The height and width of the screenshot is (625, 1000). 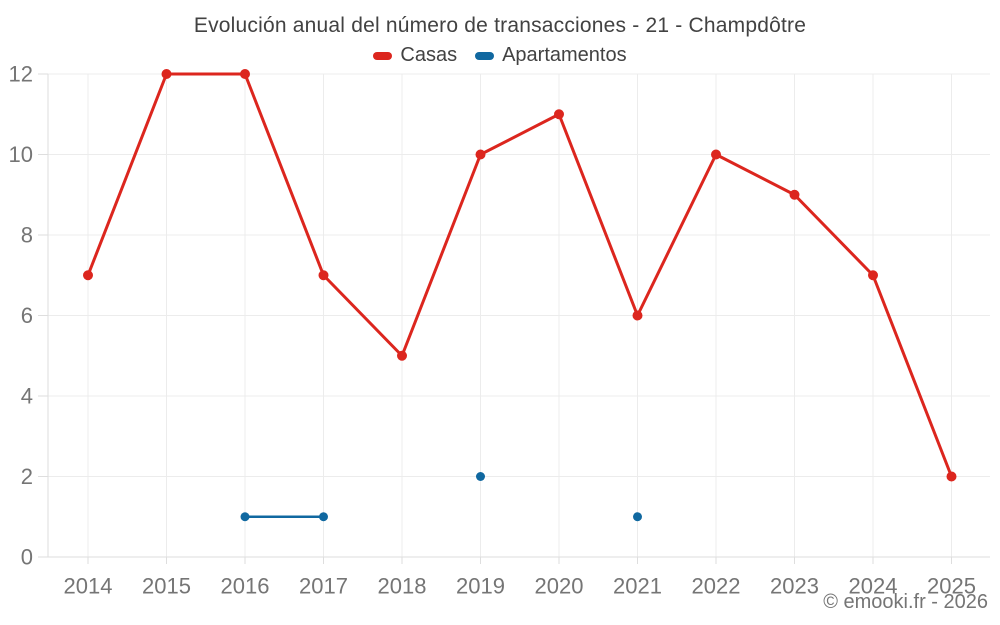 What do you see at coordinates (27, 235) in the screenshot?
I see `y-tick-label: 8` at bounding box center [27, 235].